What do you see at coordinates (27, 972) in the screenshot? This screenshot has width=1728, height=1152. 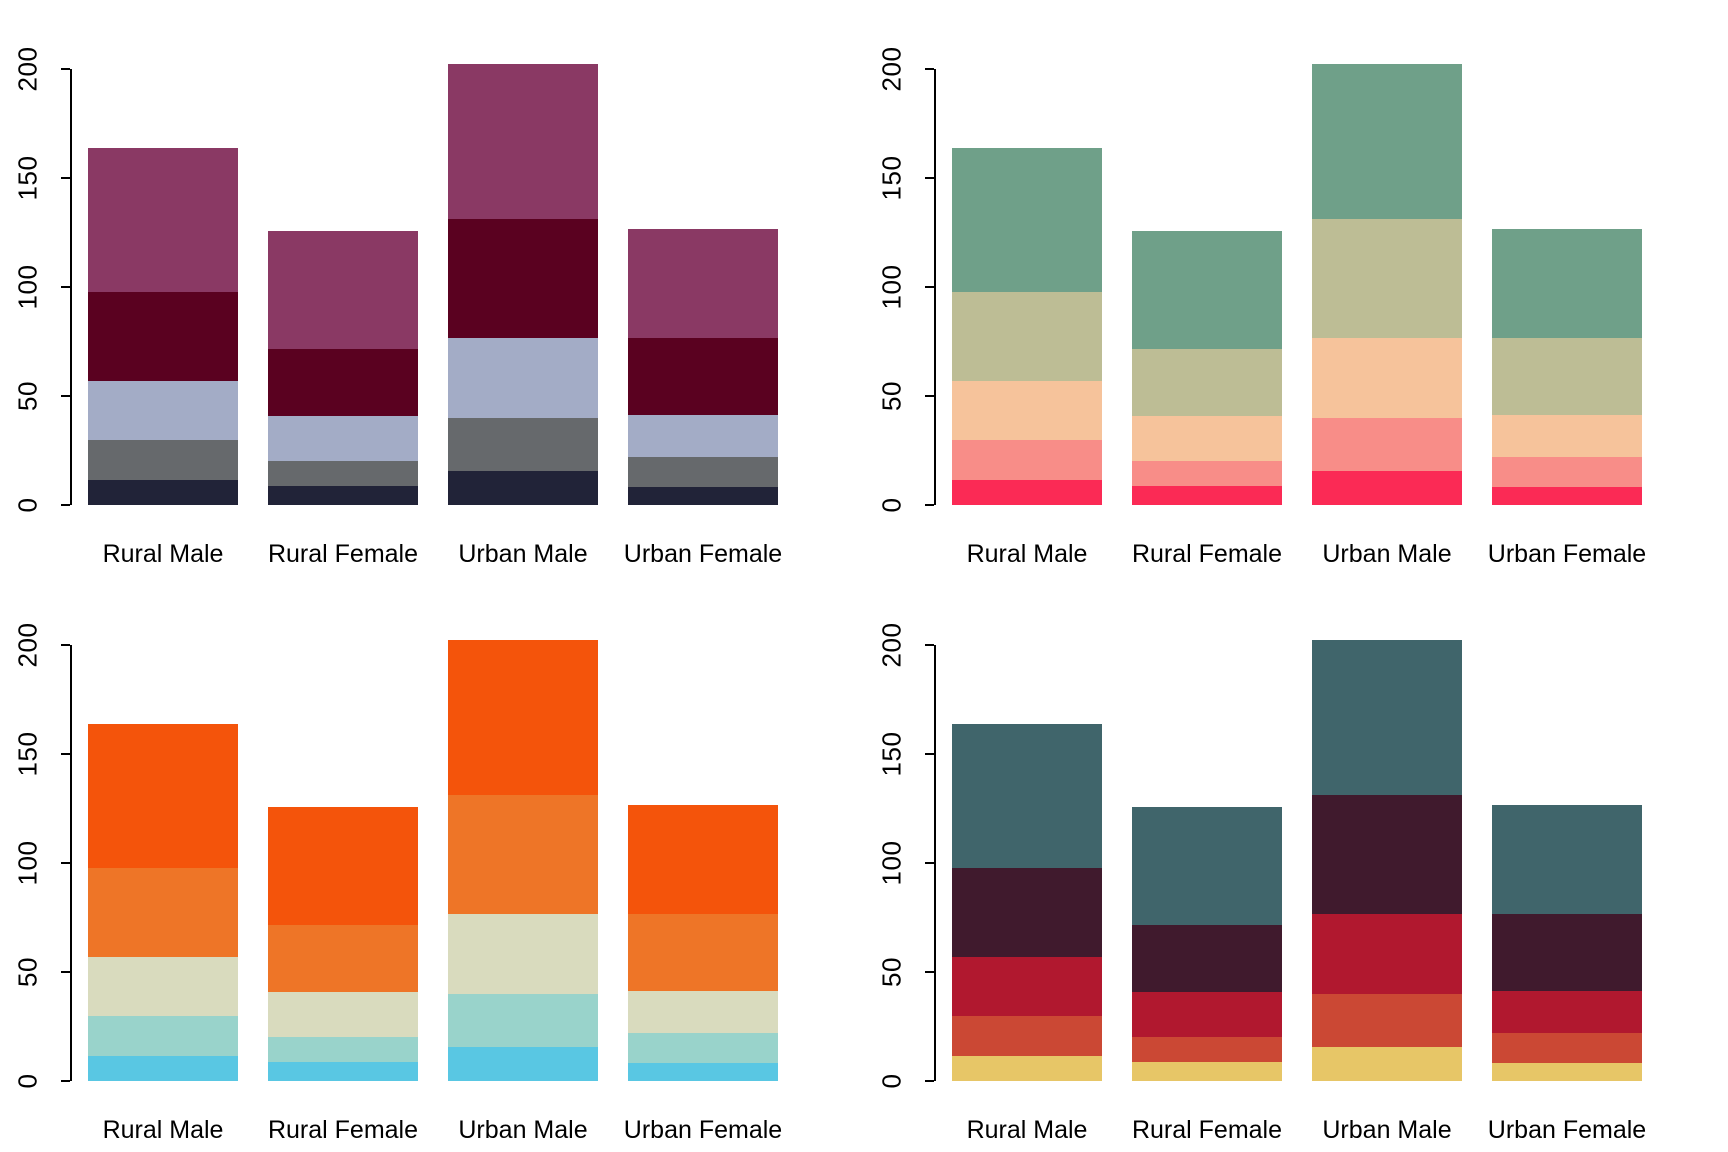 I see `y-tick-label: 50` at bounding box center [27, 972].